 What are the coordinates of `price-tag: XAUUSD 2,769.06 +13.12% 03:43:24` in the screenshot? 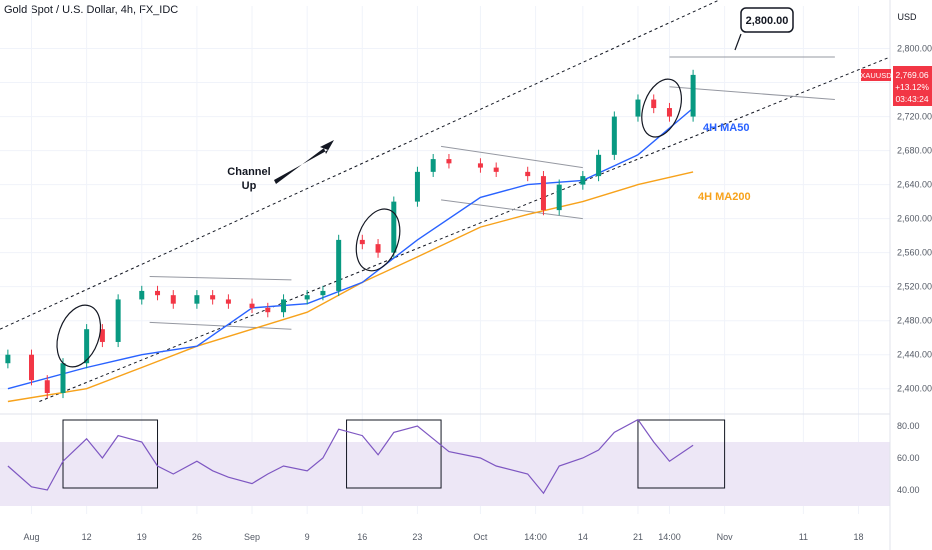 It's located at (896, 86).